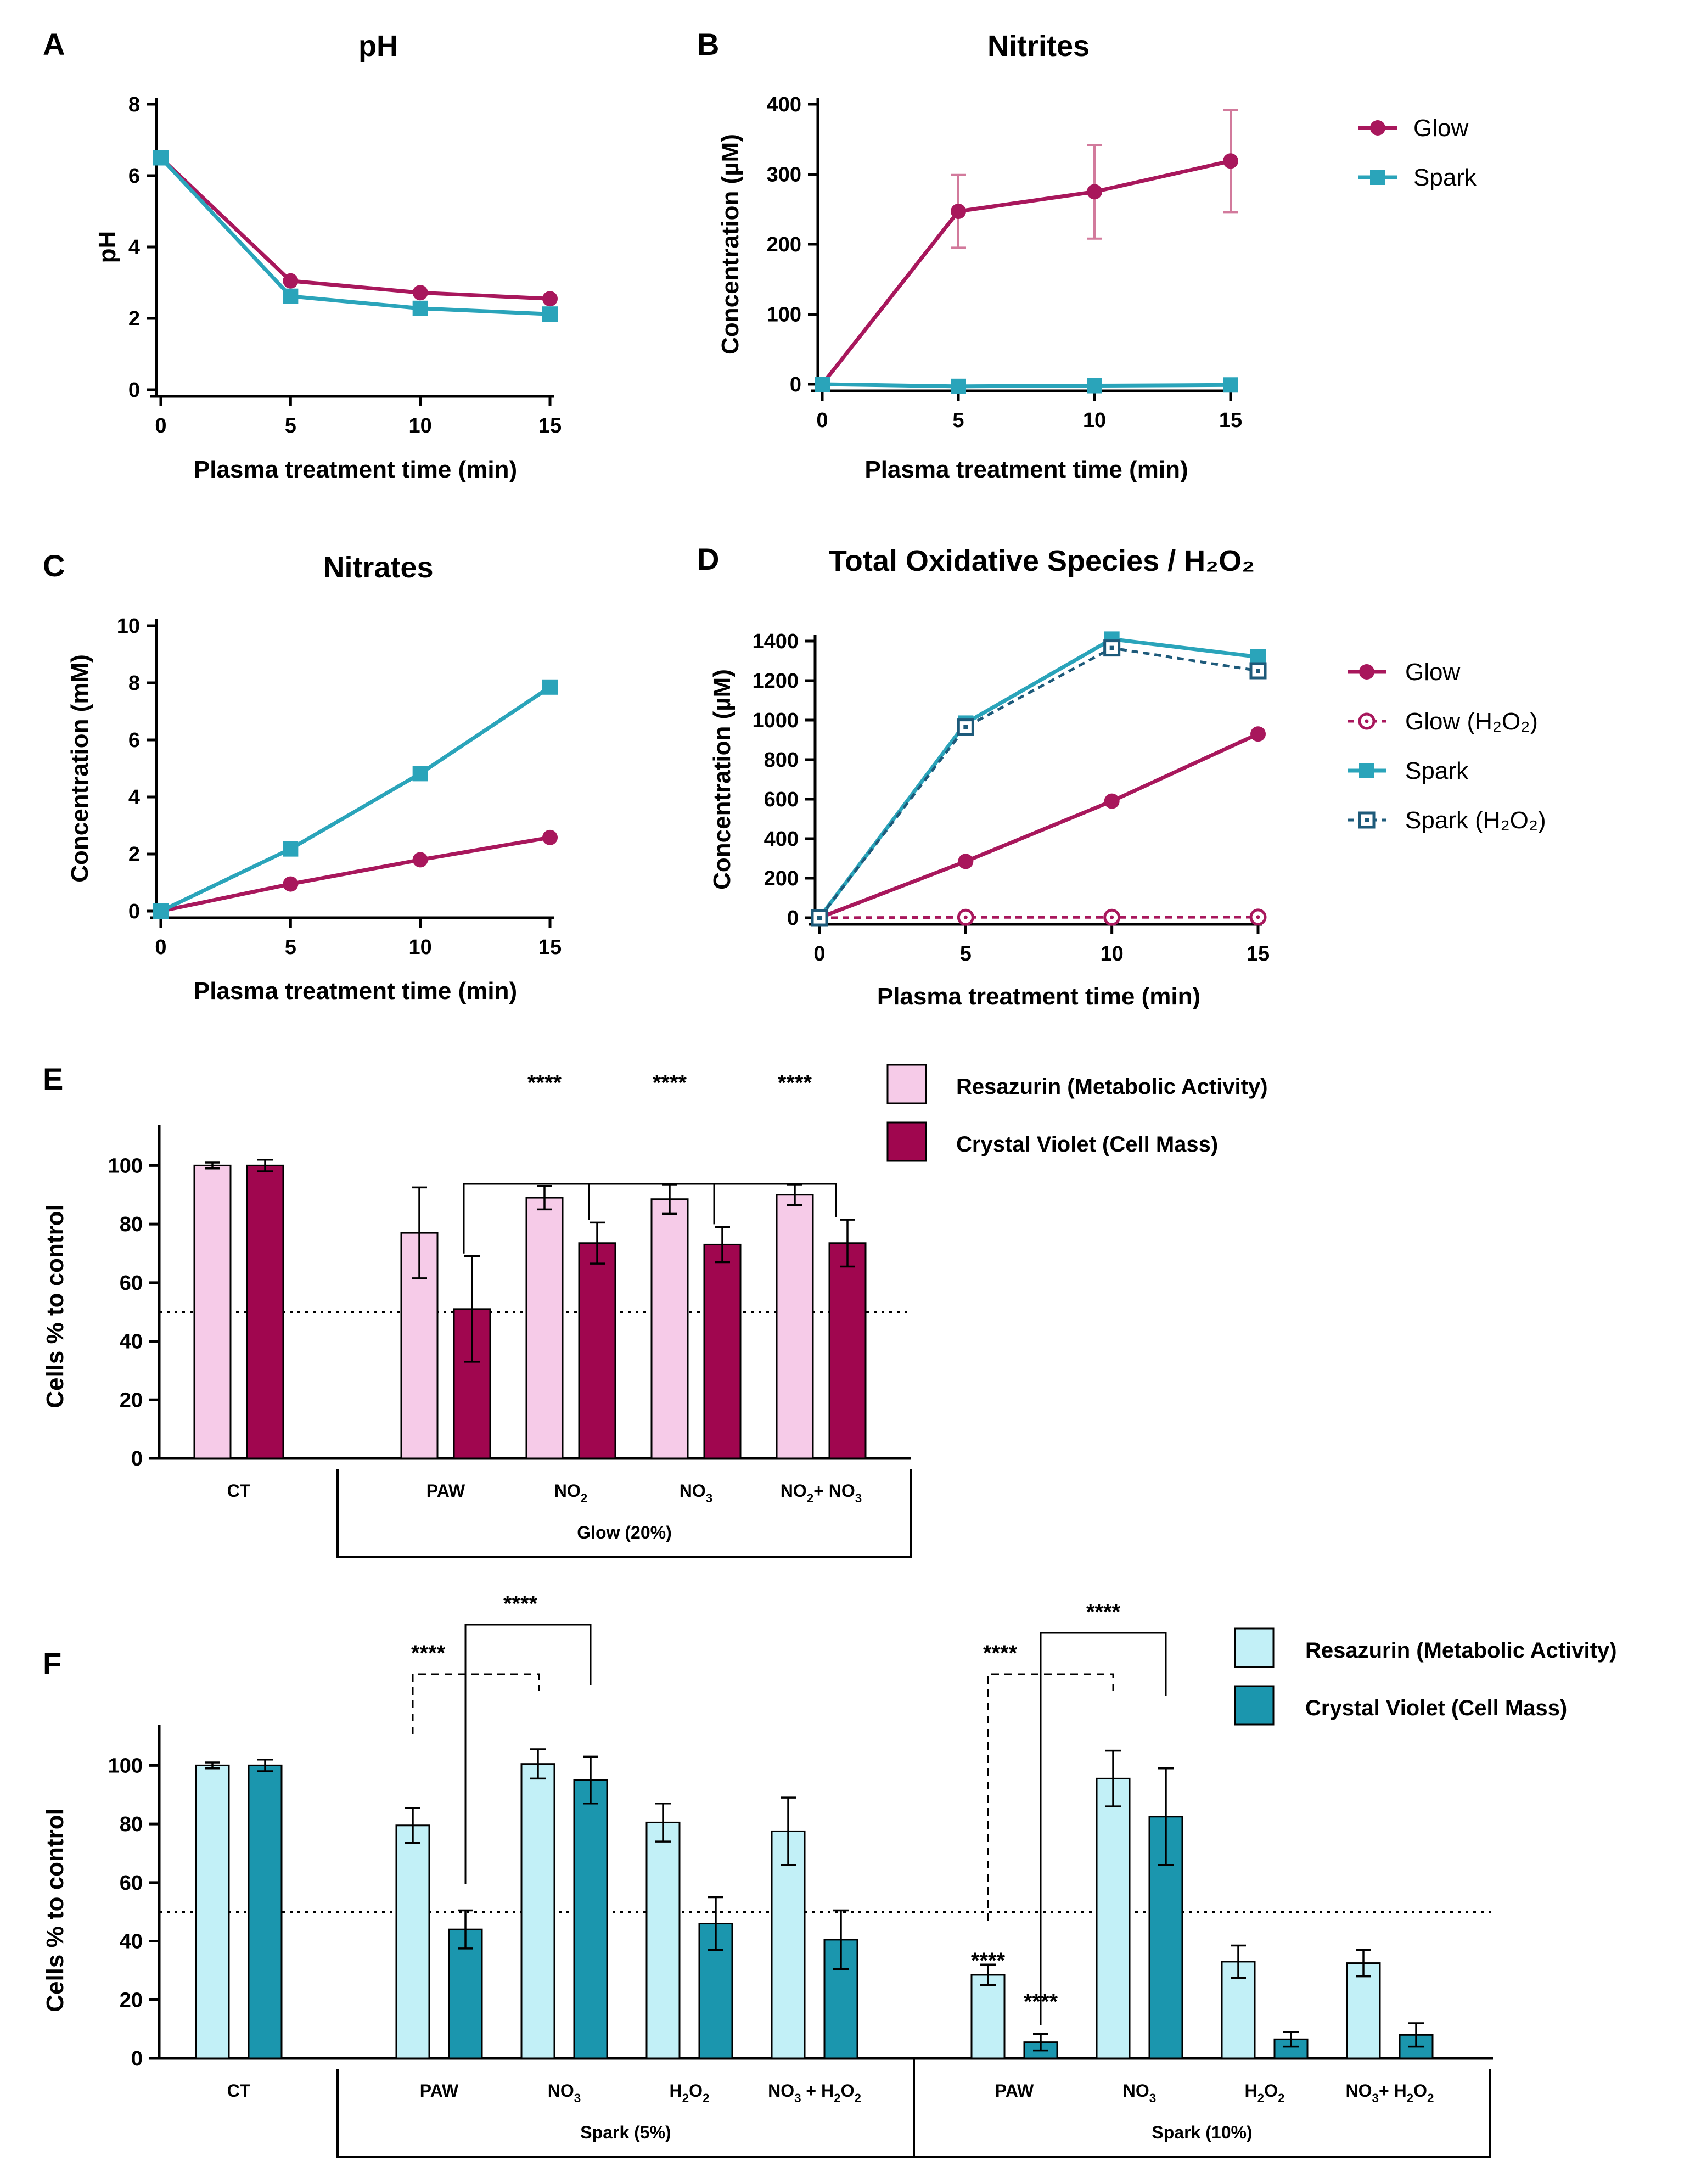  Describe the element at coordinates (730, 244) in the screenshot. I see `y-axis-label: Concentration (µM)` at that location.